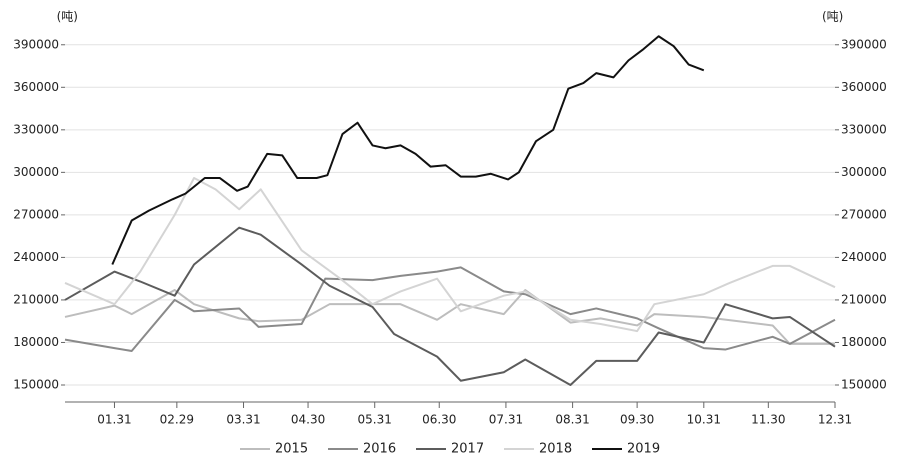  Describe the element at coordinates (36, 342) in the screenshot. I see `y-tick-label: 180000` at that location.